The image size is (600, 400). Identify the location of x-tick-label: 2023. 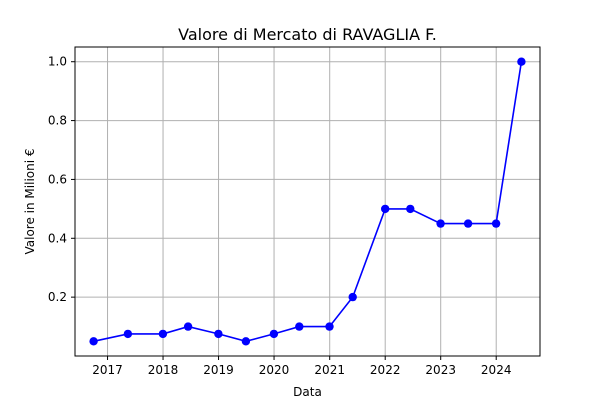
(440, 370).